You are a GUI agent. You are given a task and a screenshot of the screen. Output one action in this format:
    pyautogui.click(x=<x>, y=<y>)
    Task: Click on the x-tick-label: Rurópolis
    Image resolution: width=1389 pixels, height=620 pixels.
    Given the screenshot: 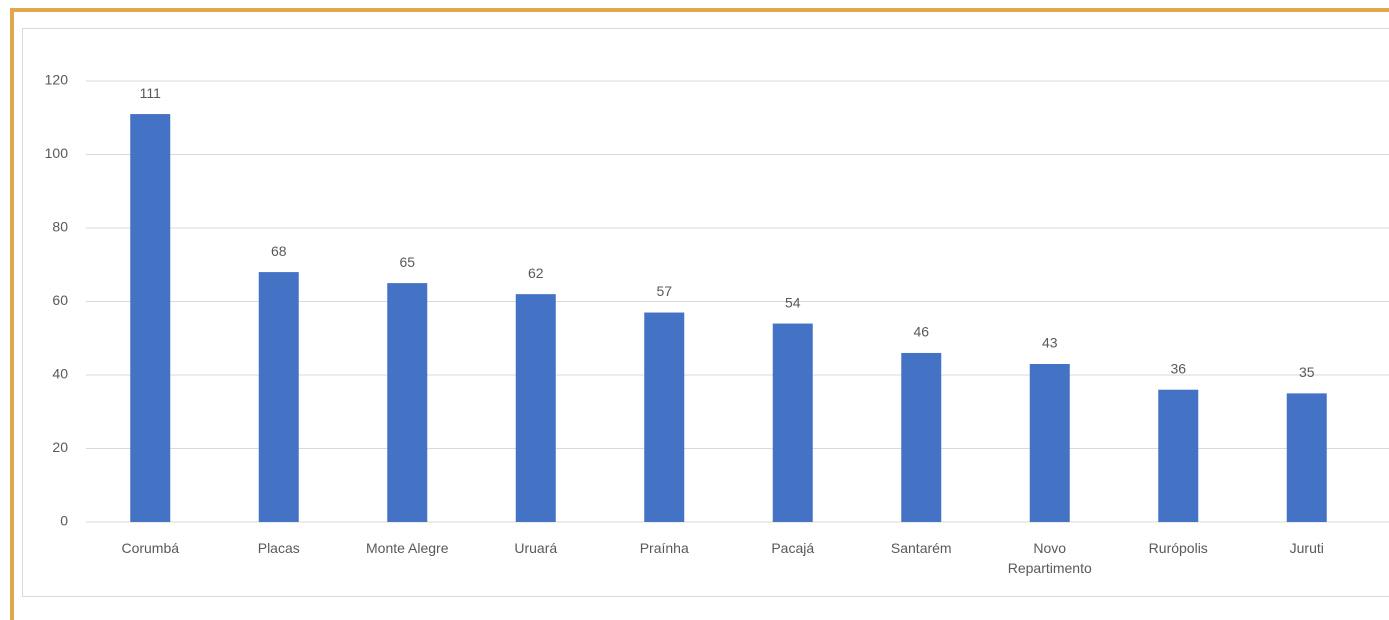 What is the action you would take?
    pyautogui.click(x=1178, y=548)
    